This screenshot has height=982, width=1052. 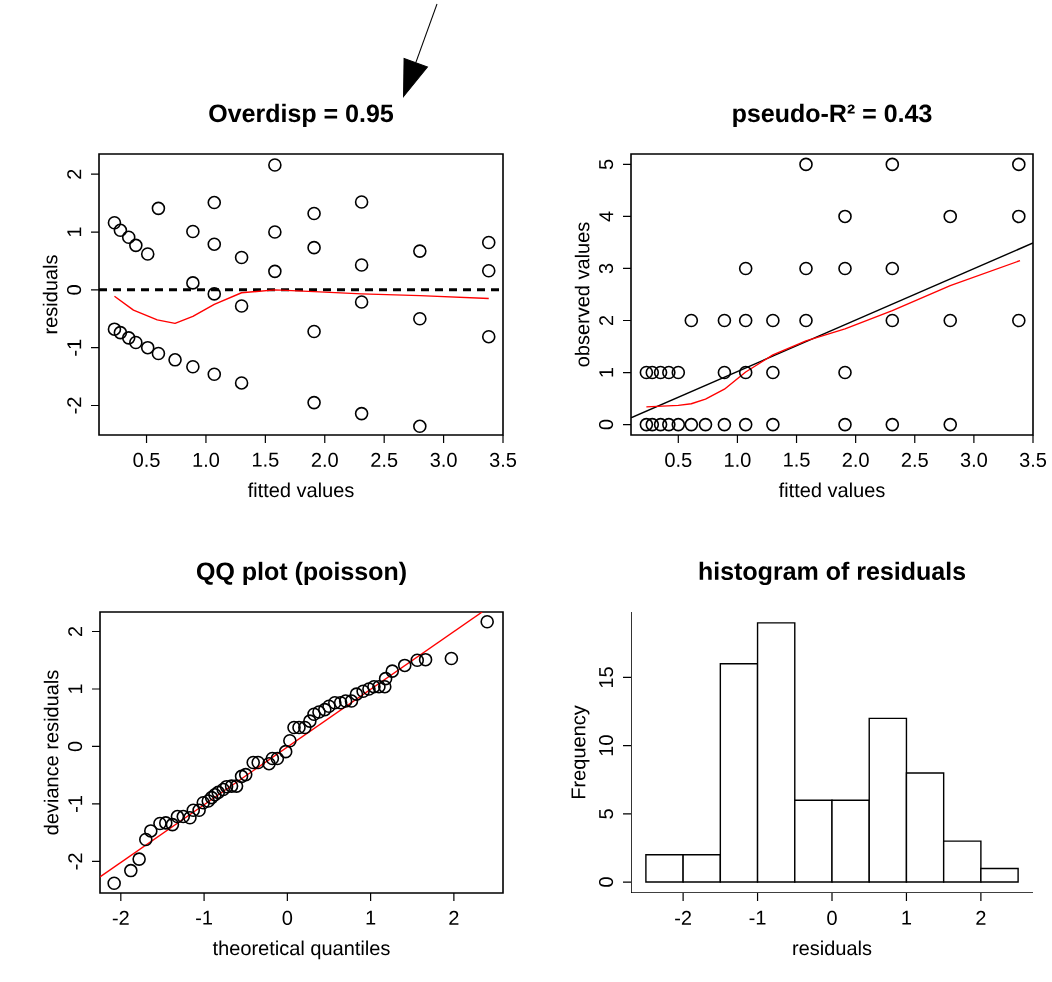 What do you see at coordinates (324, 460) in the screenshot?
I see `x-tick-label: 2.0` at bounding box center [324, 460].